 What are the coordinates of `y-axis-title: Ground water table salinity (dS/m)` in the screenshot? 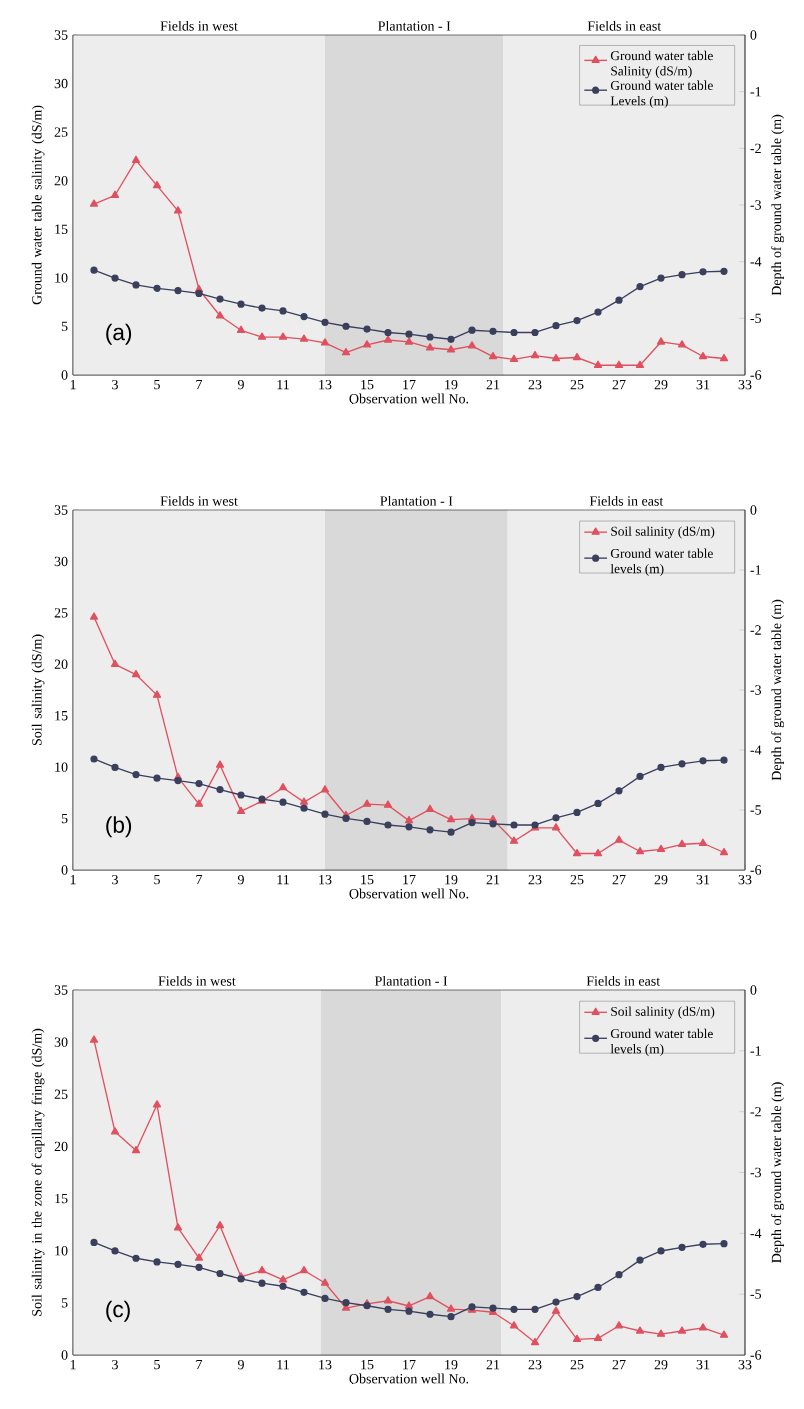 It's located at (38, 205).